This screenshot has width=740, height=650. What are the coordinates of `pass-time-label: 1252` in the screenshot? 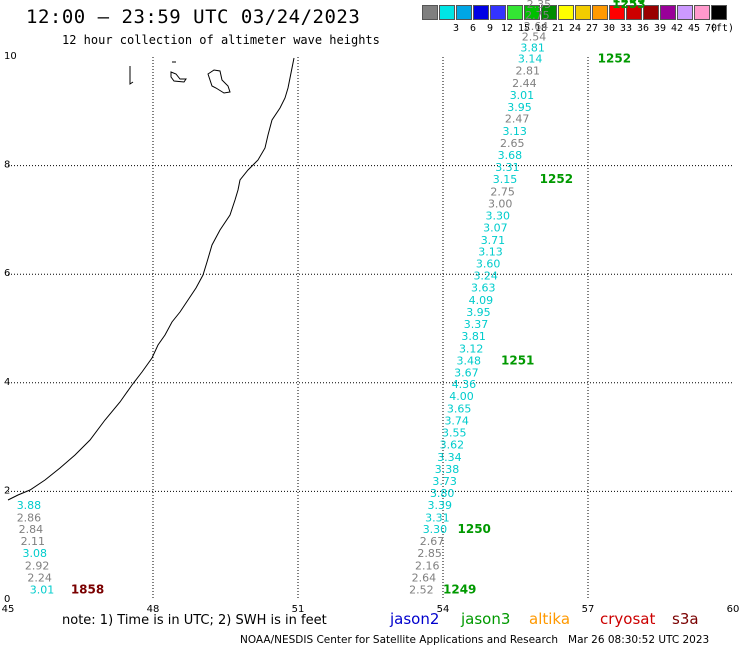 It's located at (614, 58).